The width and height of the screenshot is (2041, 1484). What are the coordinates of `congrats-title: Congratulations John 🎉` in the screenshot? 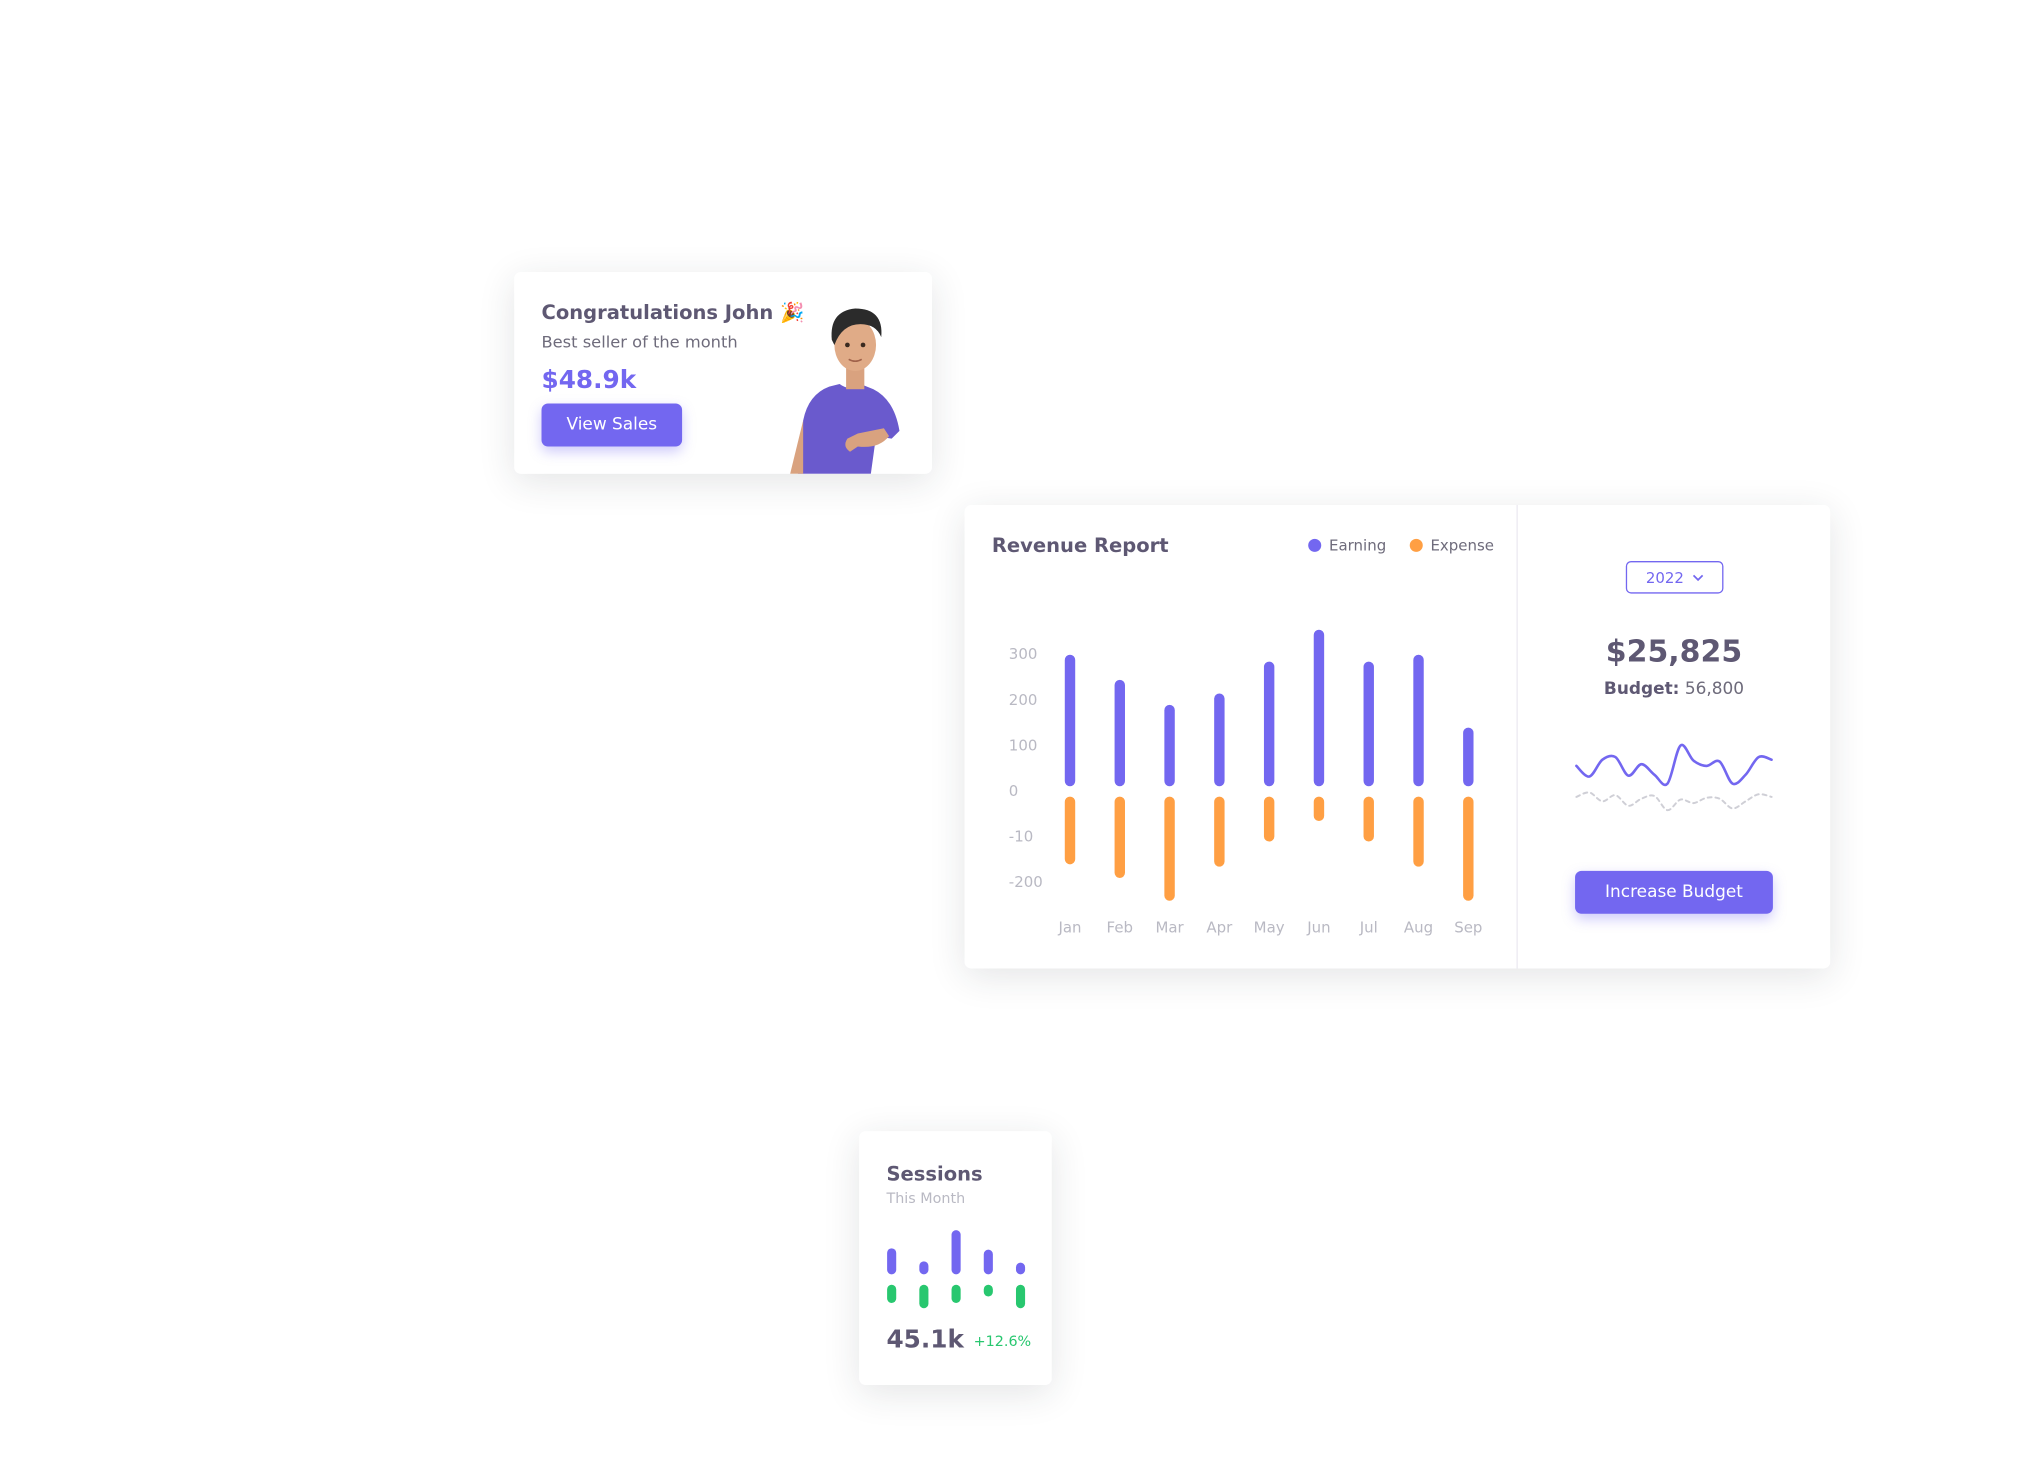 It's located at (673, 312).